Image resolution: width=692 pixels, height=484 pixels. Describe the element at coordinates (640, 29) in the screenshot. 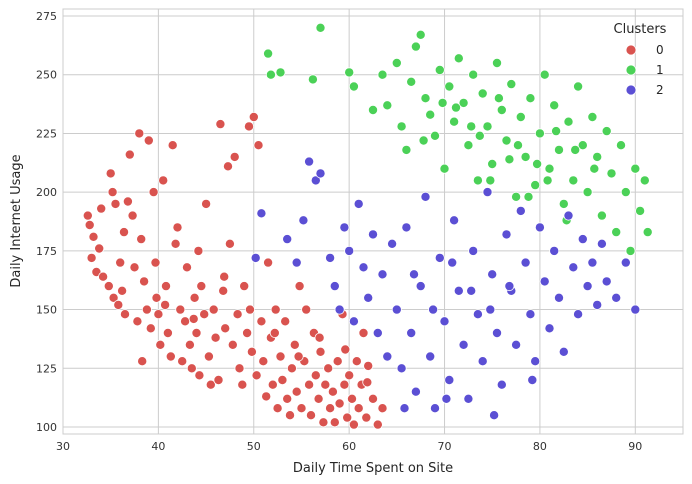

I see `legend-title: Clusters` at that location.